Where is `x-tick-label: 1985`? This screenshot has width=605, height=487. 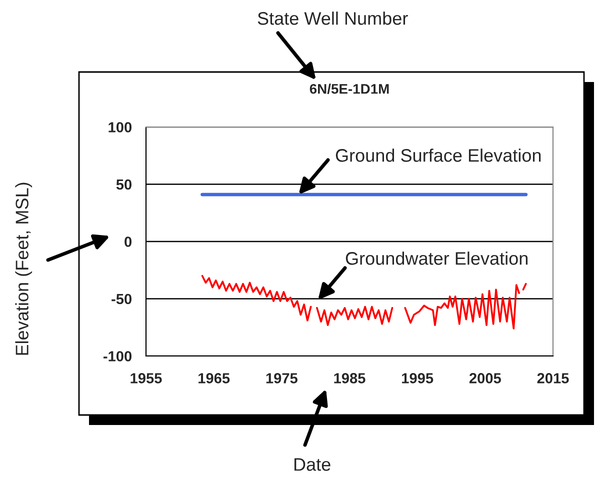
x-tick-label: 1985 is located at coordinates (350, 378).